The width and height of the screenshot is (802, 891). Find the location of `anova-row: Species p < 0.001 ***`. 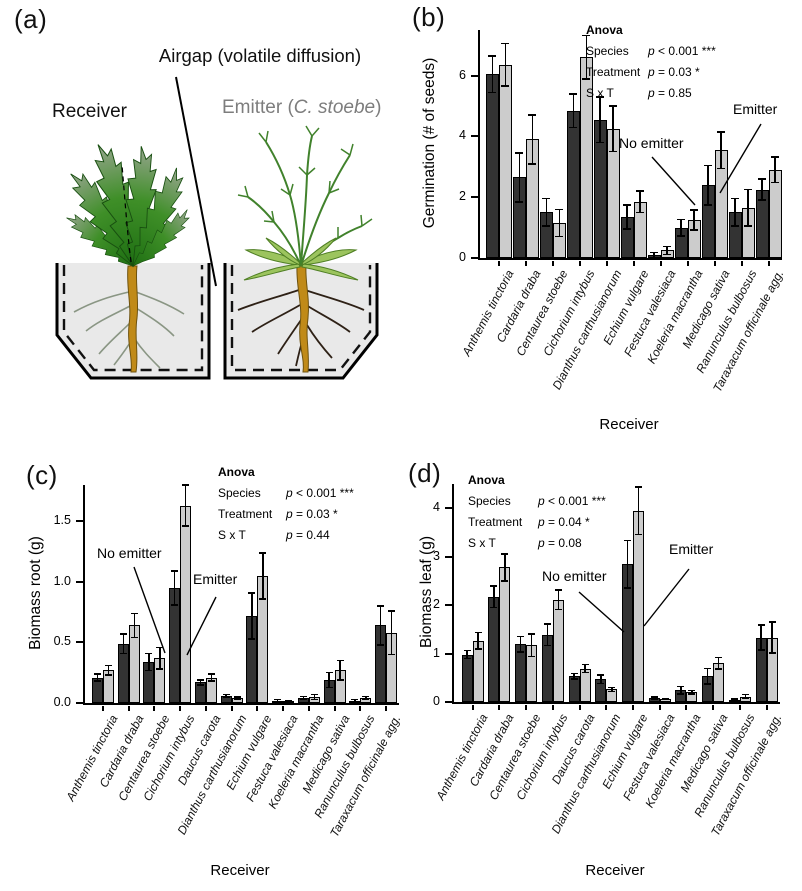

anova-row: Species p < 0.001 *** is located at coordinates (651, 51).